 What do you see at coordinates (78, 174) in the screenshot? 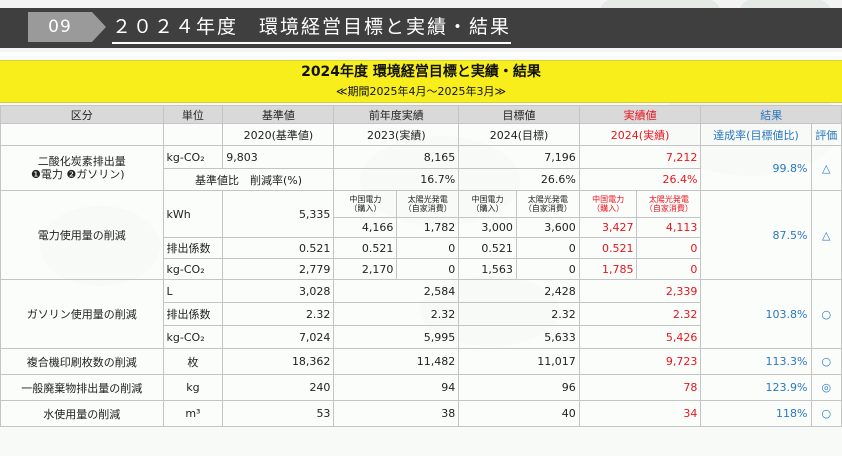
I see `co2-name-sub: ❶電力 ❷ガソリン)` at bounding box center [78, 174].